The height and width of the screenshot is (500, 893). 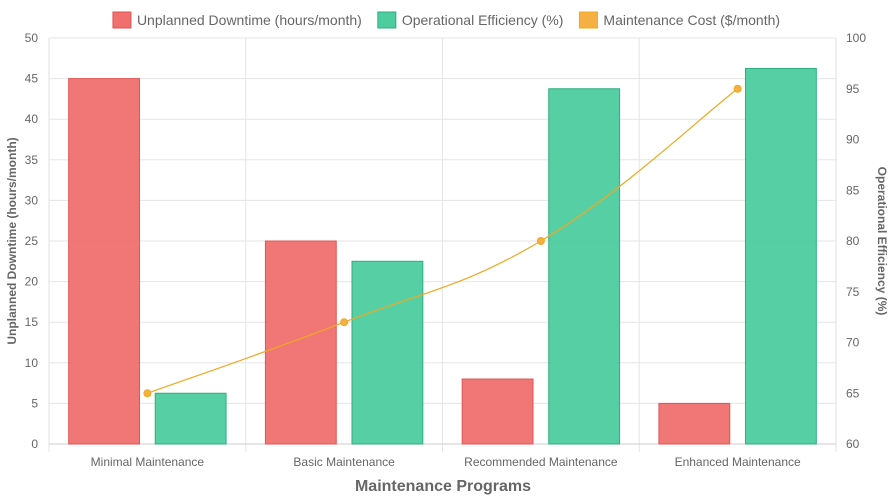 I want to click on x-axis-title: Maintenance Programs, so click(x=443, y=486).